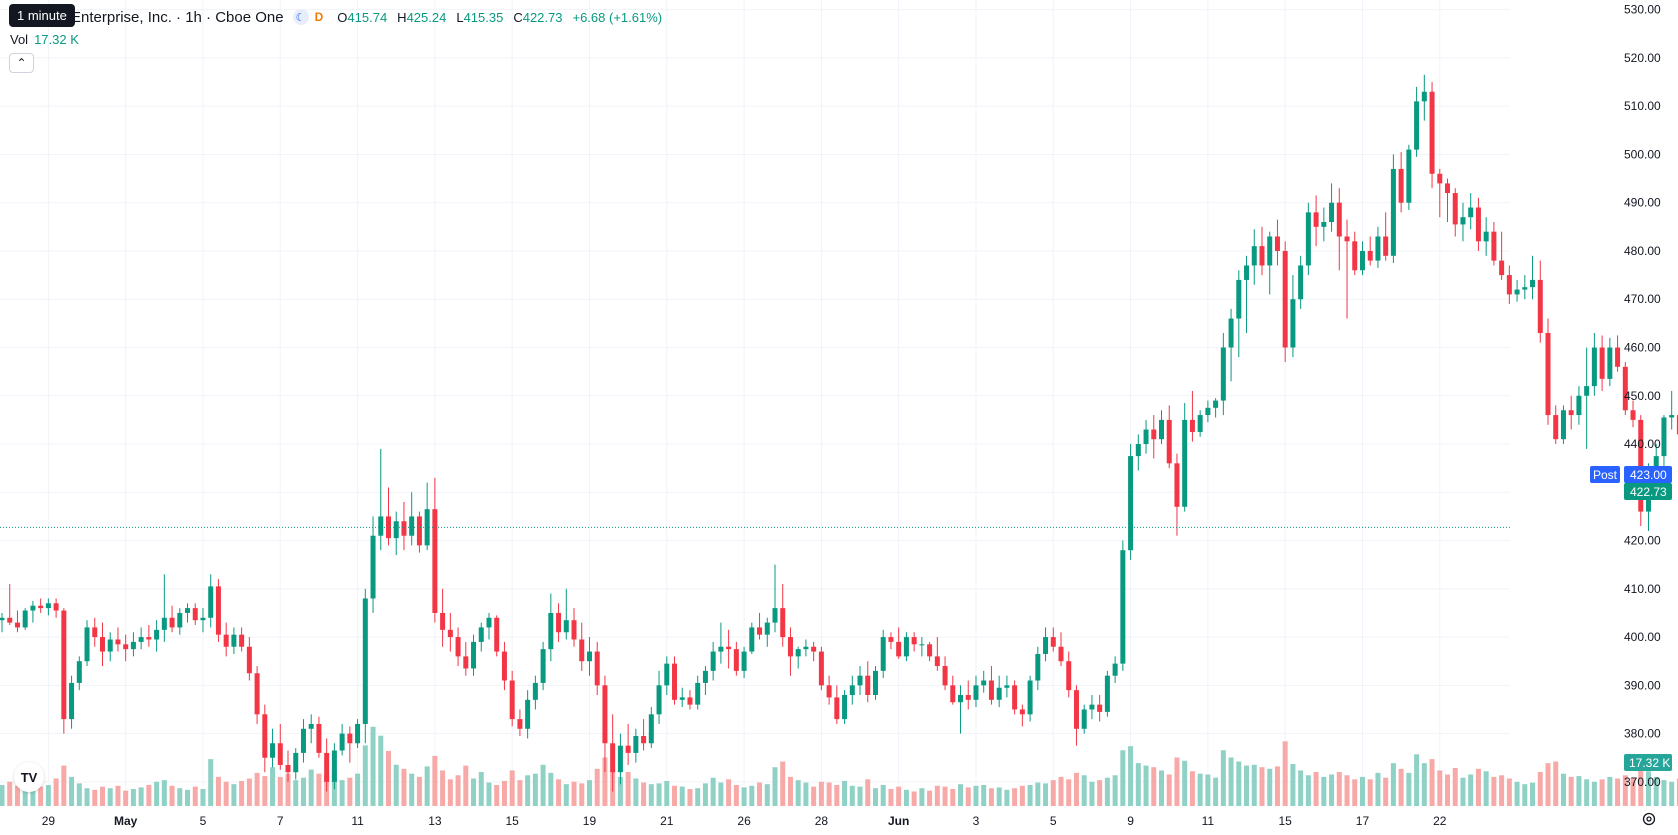  Describe the element at coordinates (1649, 763) in the screenshot. I see `volume-last-label: 17.32 K` at that location.